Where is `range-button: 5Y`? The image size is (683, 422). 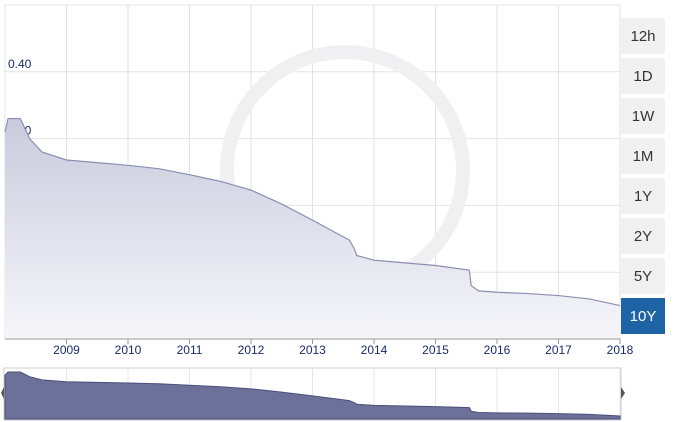
range-button: 5Y is located at coordinates (643, 277).